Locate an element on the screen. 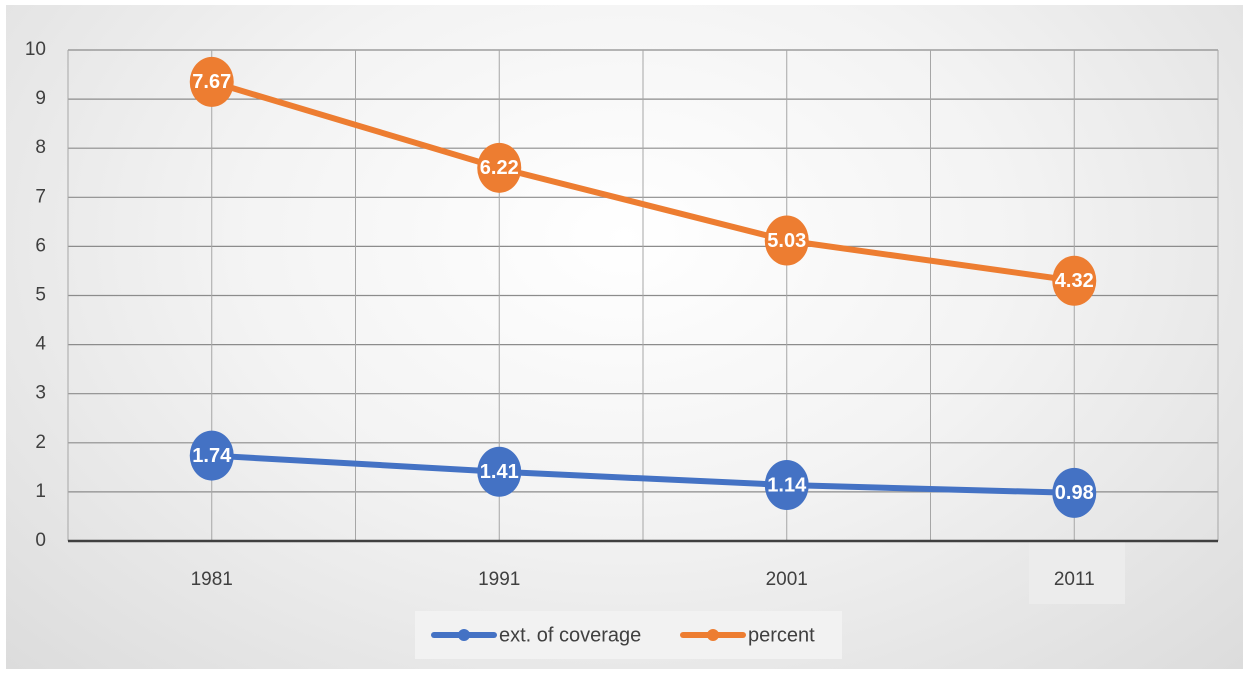 The width and height of the screenshot is (1247, 673). data-label: 1.14 is located at coordinates (787, 485).